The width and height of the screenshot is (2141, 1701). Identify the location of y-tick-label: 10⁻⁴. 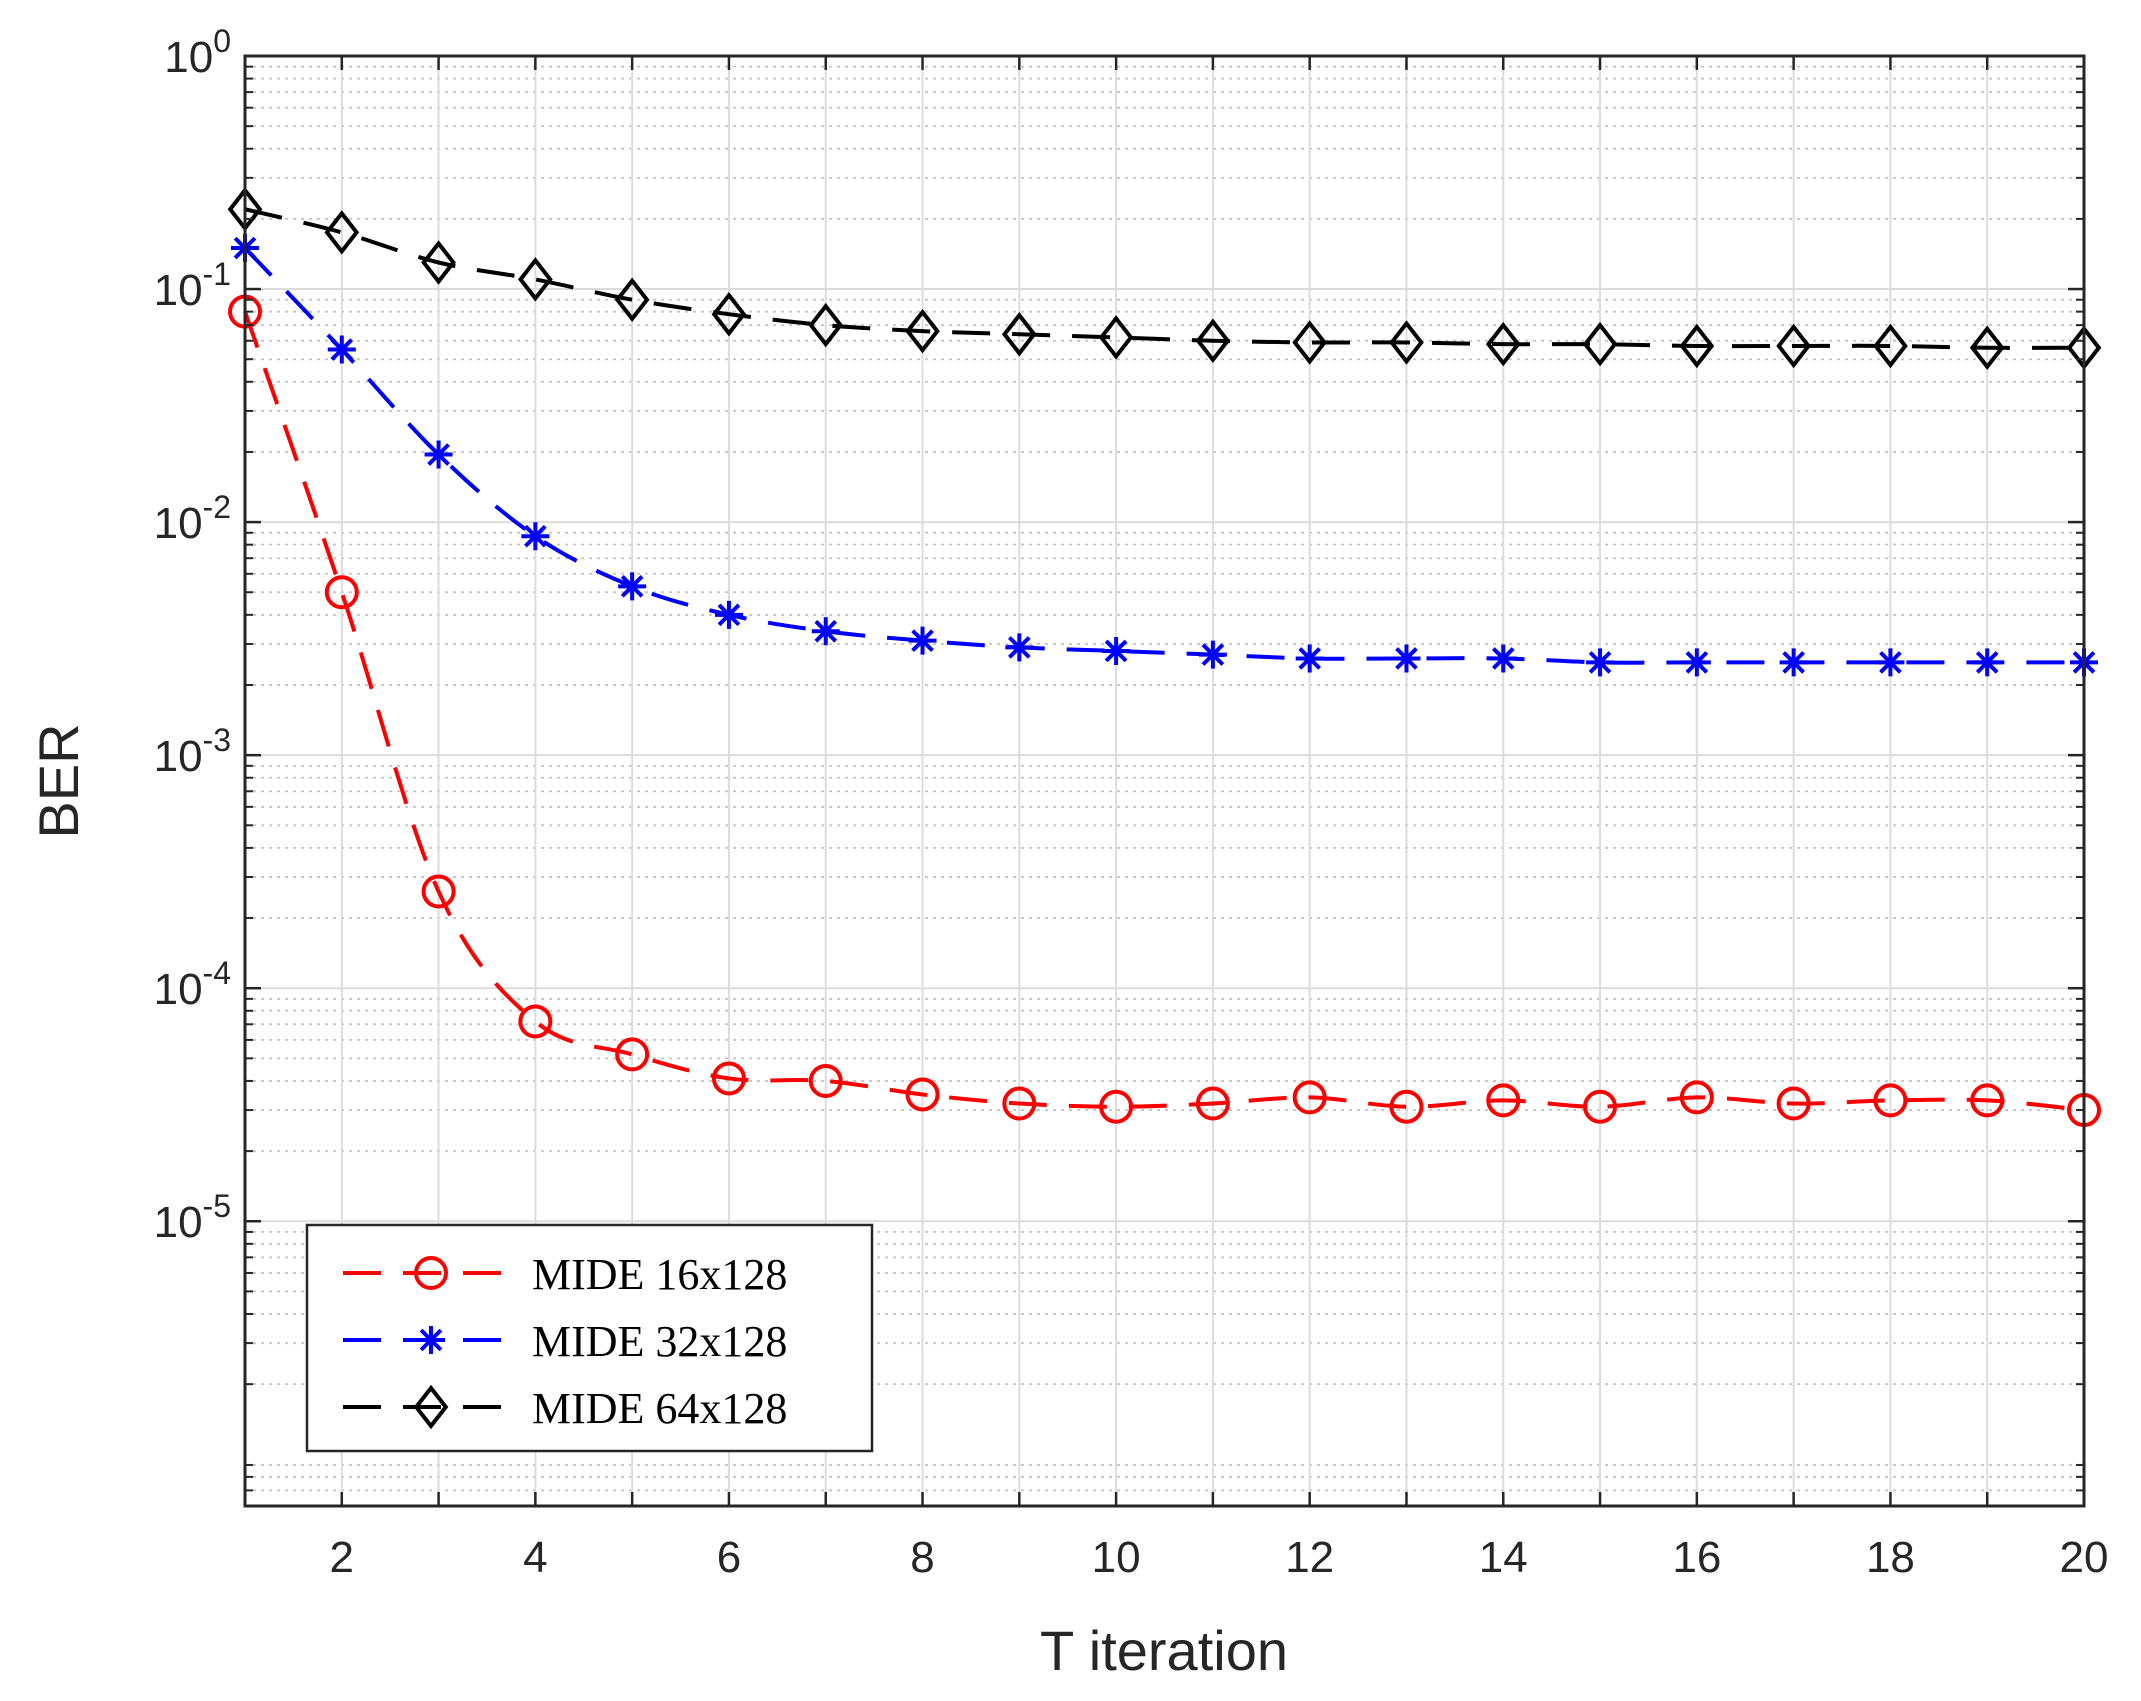
(192, 984).